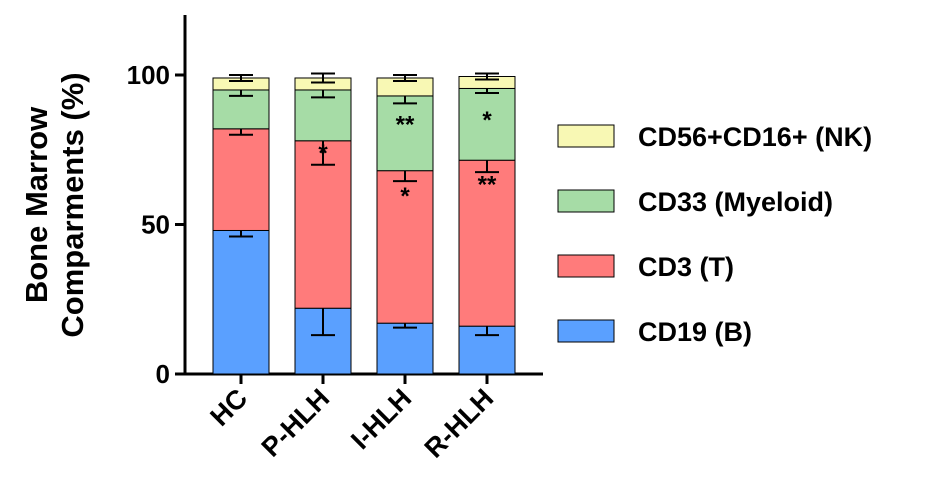 The width and height of the screenshot is (930, 486). I want to click on y-tick-label: 0, so click(163, 374).